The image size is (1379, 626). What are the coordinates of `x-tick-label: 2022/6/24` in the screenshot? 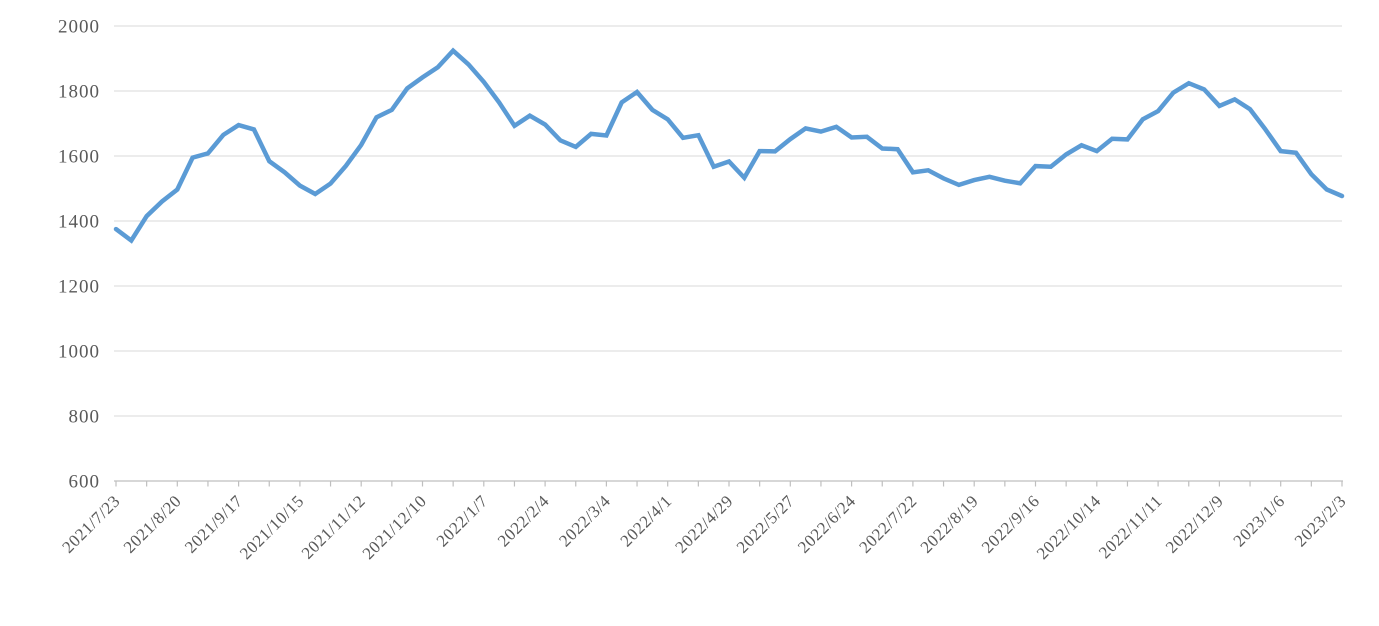 It's located at (826, 523).